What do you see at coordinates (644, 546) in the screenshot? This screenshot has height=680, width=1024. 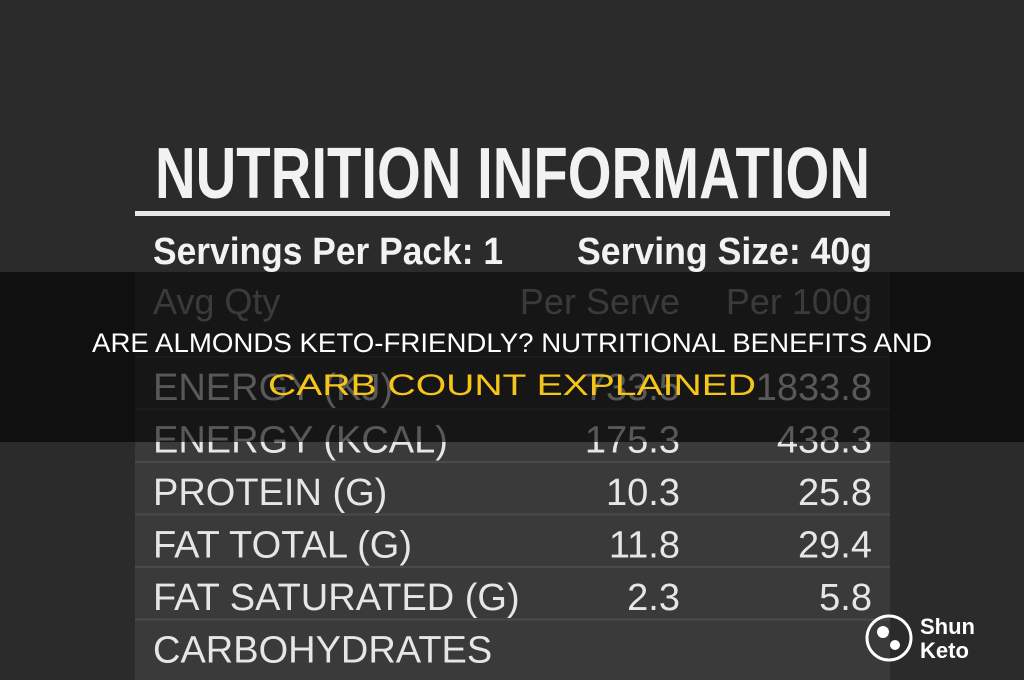 I see `nutrient-value: 11.8` at bounding box center [644, 546].